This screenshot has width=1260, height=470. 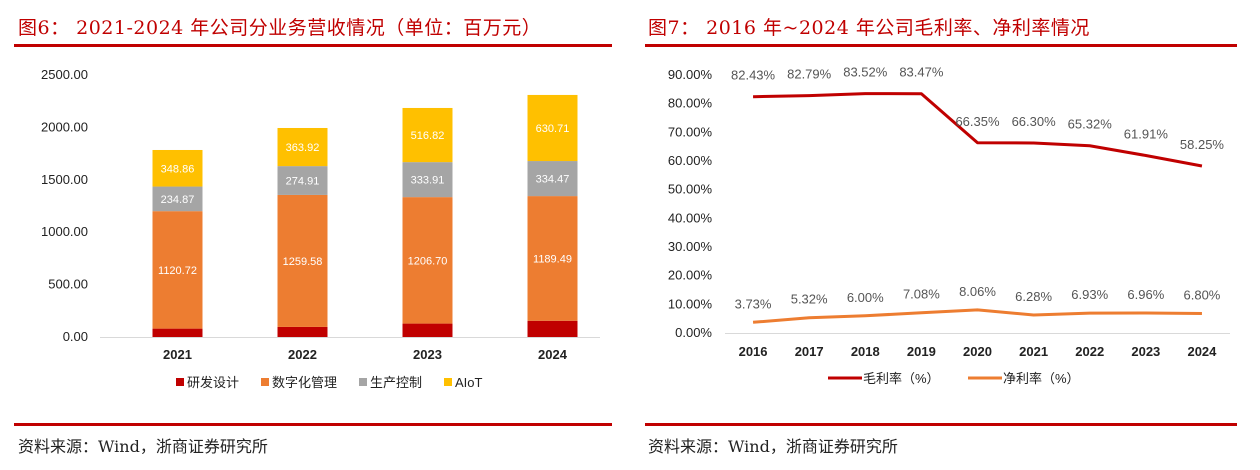 I want to click on figure-7-title: 图7： 2016 年~2024 年公司毛利率、净利率情况, so click(x=869, y=28).